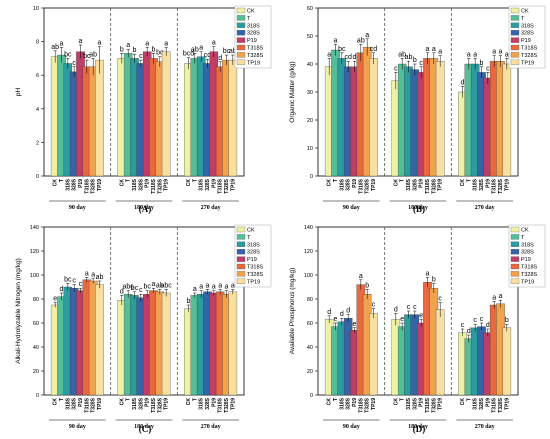 This screenshot has height=439, width=550. I want to click on y-tick-label: 6, so click(37, 76).